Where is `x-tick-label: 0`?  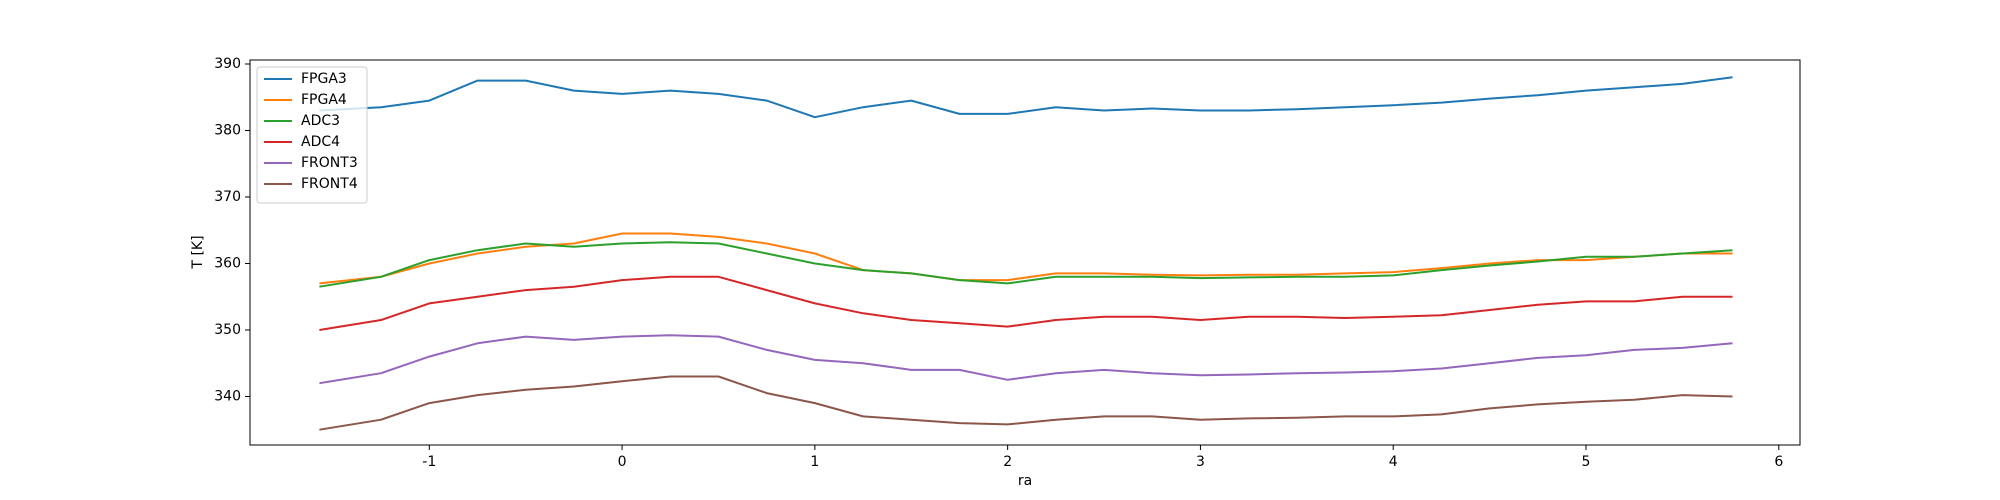 x-tick-label: 0 is located at coordinates (622, 462).